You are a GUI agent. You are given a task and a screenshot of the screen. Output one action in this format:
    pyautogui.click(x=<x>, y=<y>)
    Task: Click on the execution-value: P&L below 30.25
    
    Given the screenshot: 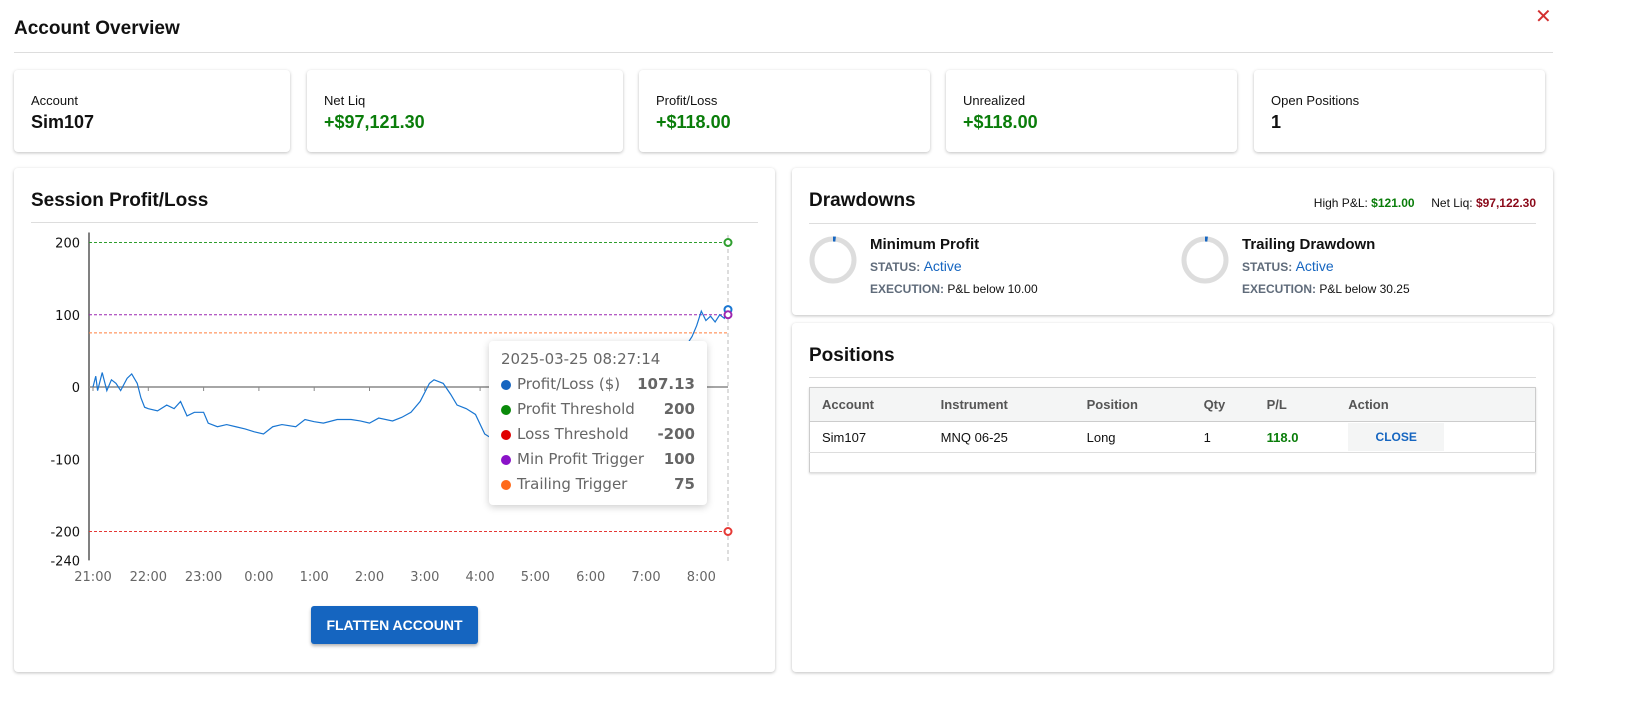 What is the action you would take?
    pyautogui.click(x=1364, y=289)
    